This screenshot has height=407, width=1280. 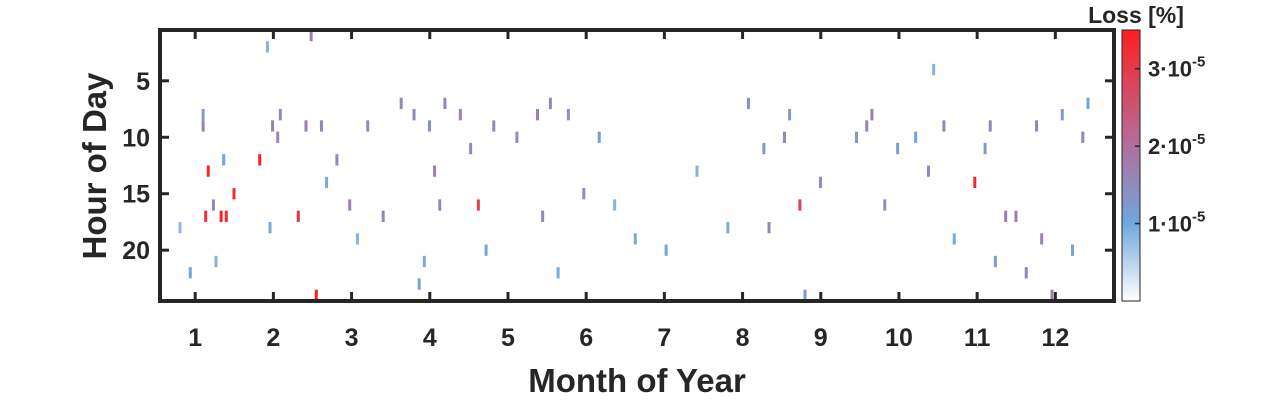 I want to click on x-tick-label: 12, so click(x=1055, y=338).